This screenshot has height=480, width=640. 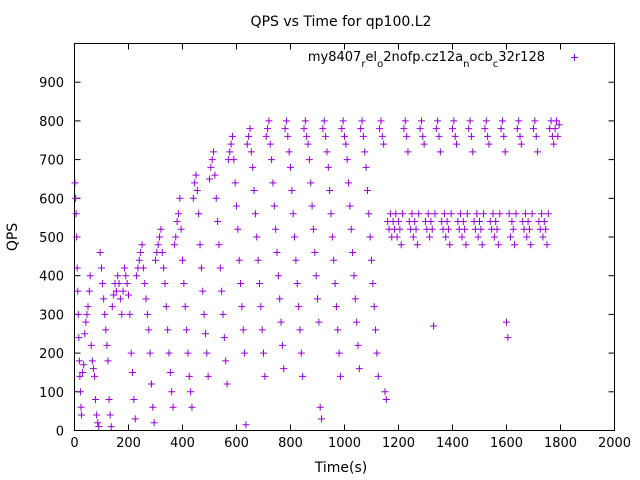 I want to click on y-tick-label: 200, so click(x=51, y=354).